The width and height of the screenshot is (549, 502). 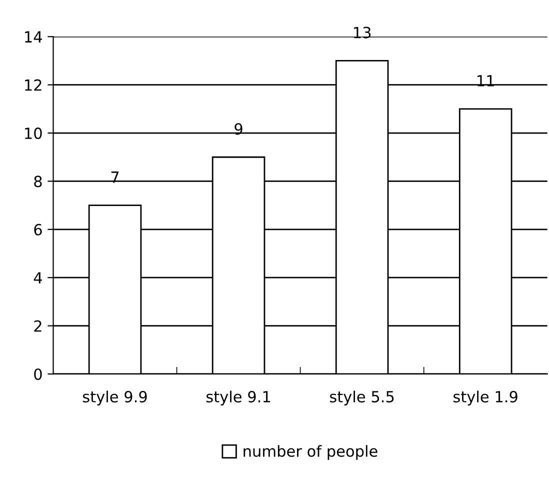 I want to click on y-tick-label: 0, so click(x=38, y=374).